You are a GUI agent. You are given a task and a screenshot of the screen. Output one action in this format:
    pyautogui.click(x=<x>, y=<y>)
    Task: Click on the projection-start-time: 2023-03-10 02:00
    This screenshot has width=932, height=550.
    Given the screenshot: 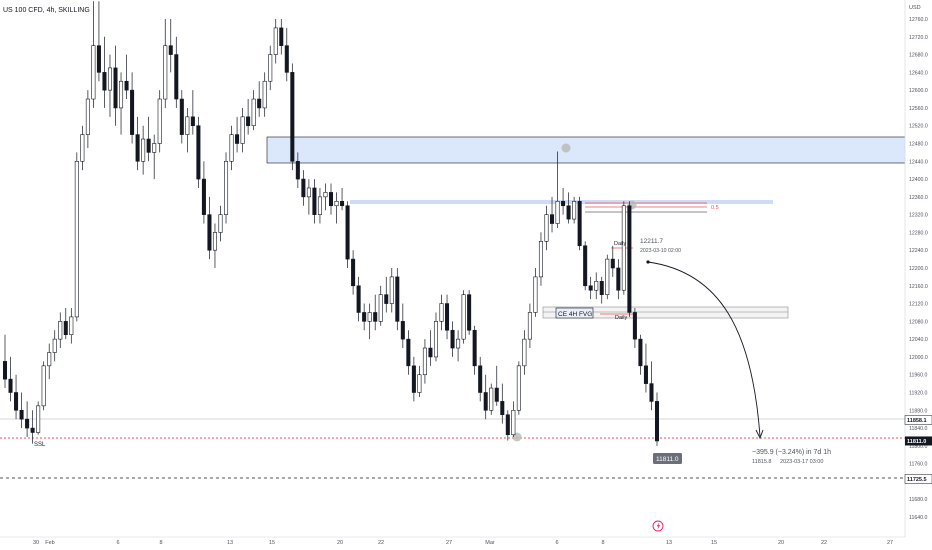 What is the action you would take?
    pyautogui.click(x=660, y=251)
    